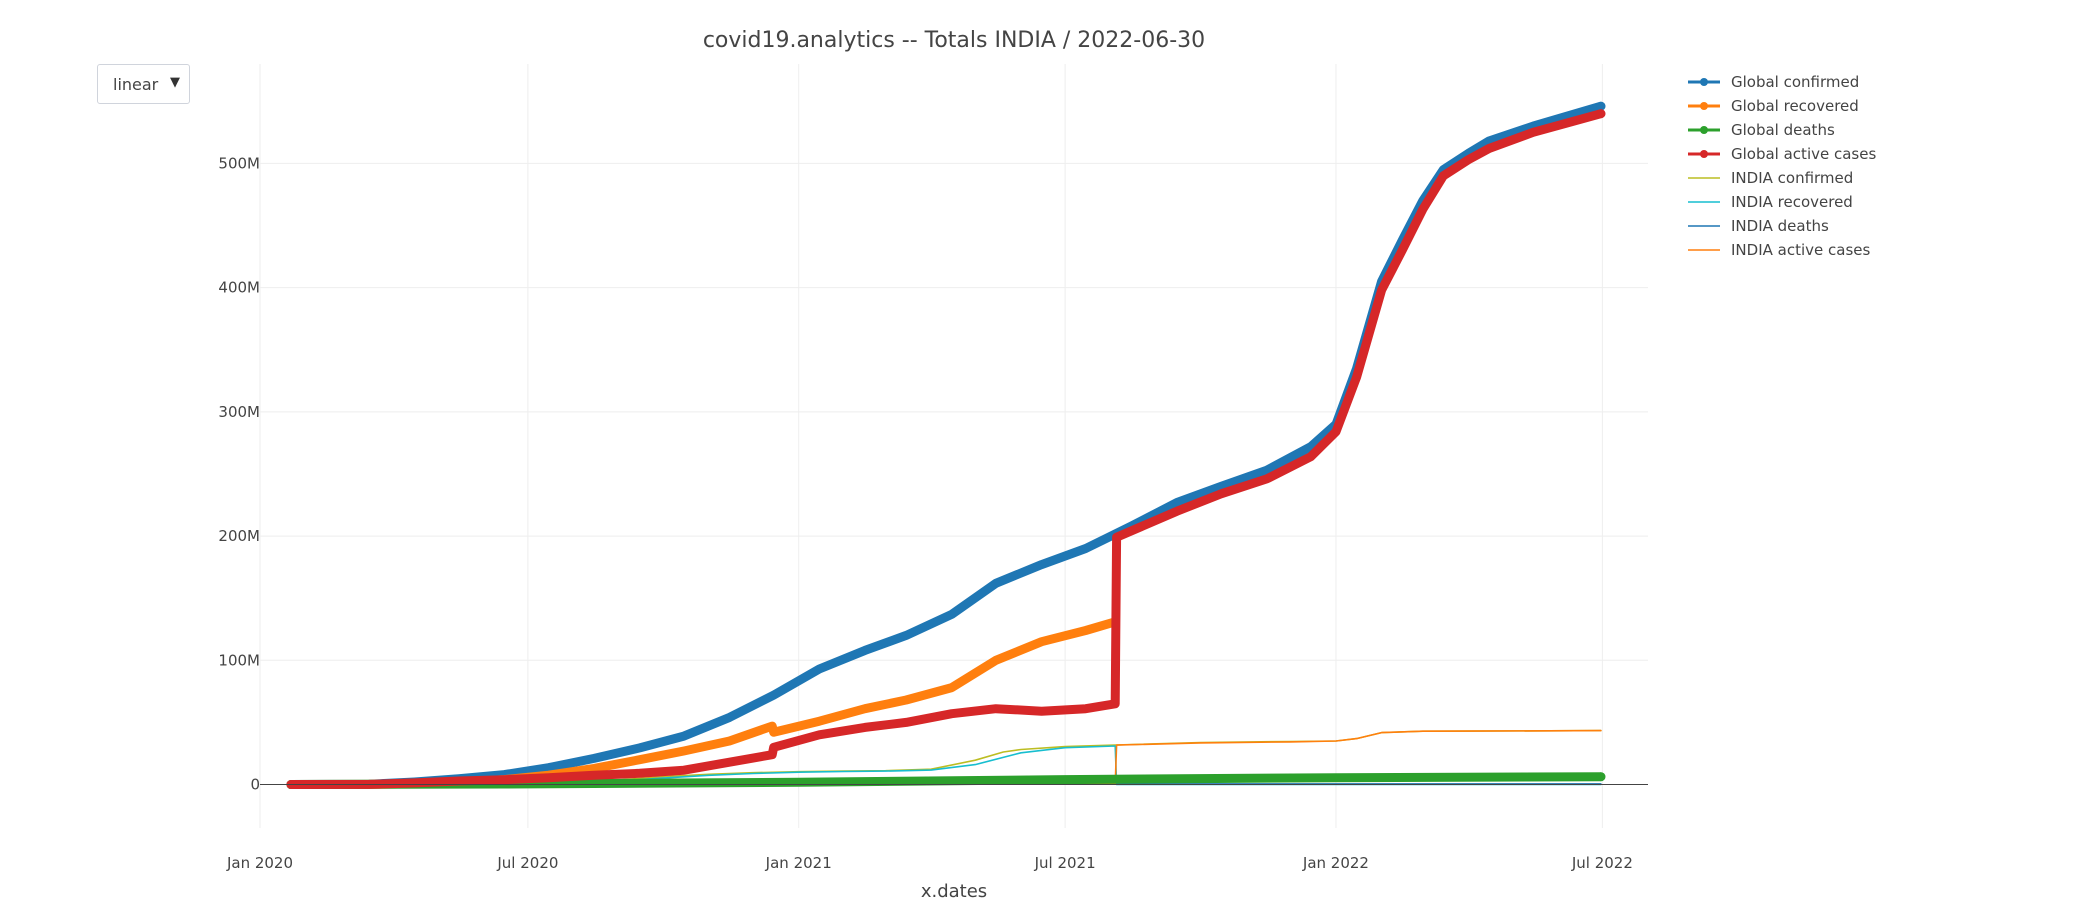  What do you see at coordinates (136, 84) in the screenshot?
I see `scale-dropdown-value: linear` at bounding box center [136, 84].